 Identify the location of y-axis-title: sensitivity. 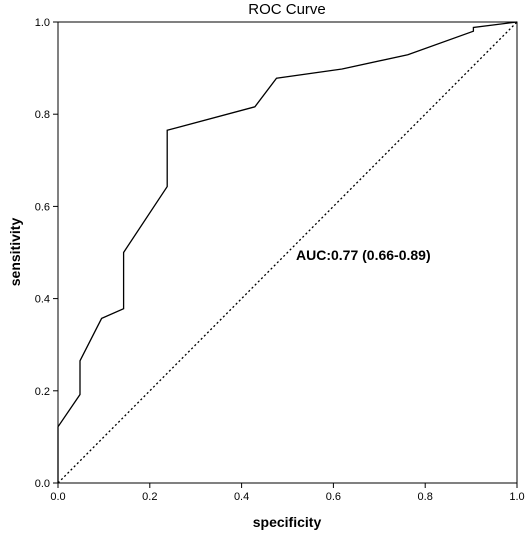
(15, 252).